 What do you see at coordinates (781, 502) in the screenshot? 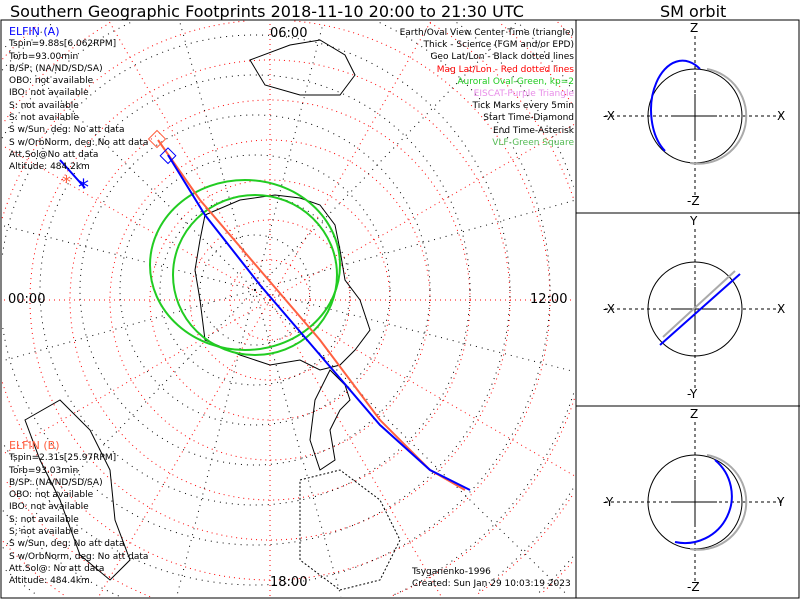
I see `orbit-axis-label-right: Y` at bounding box center [781, 502].